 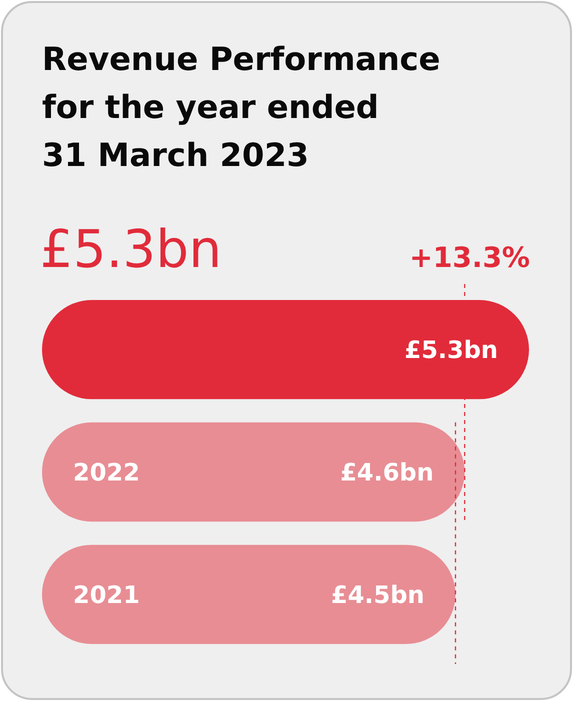 I want to click on data-label: £4.6bn, so click(x=387, y=472).